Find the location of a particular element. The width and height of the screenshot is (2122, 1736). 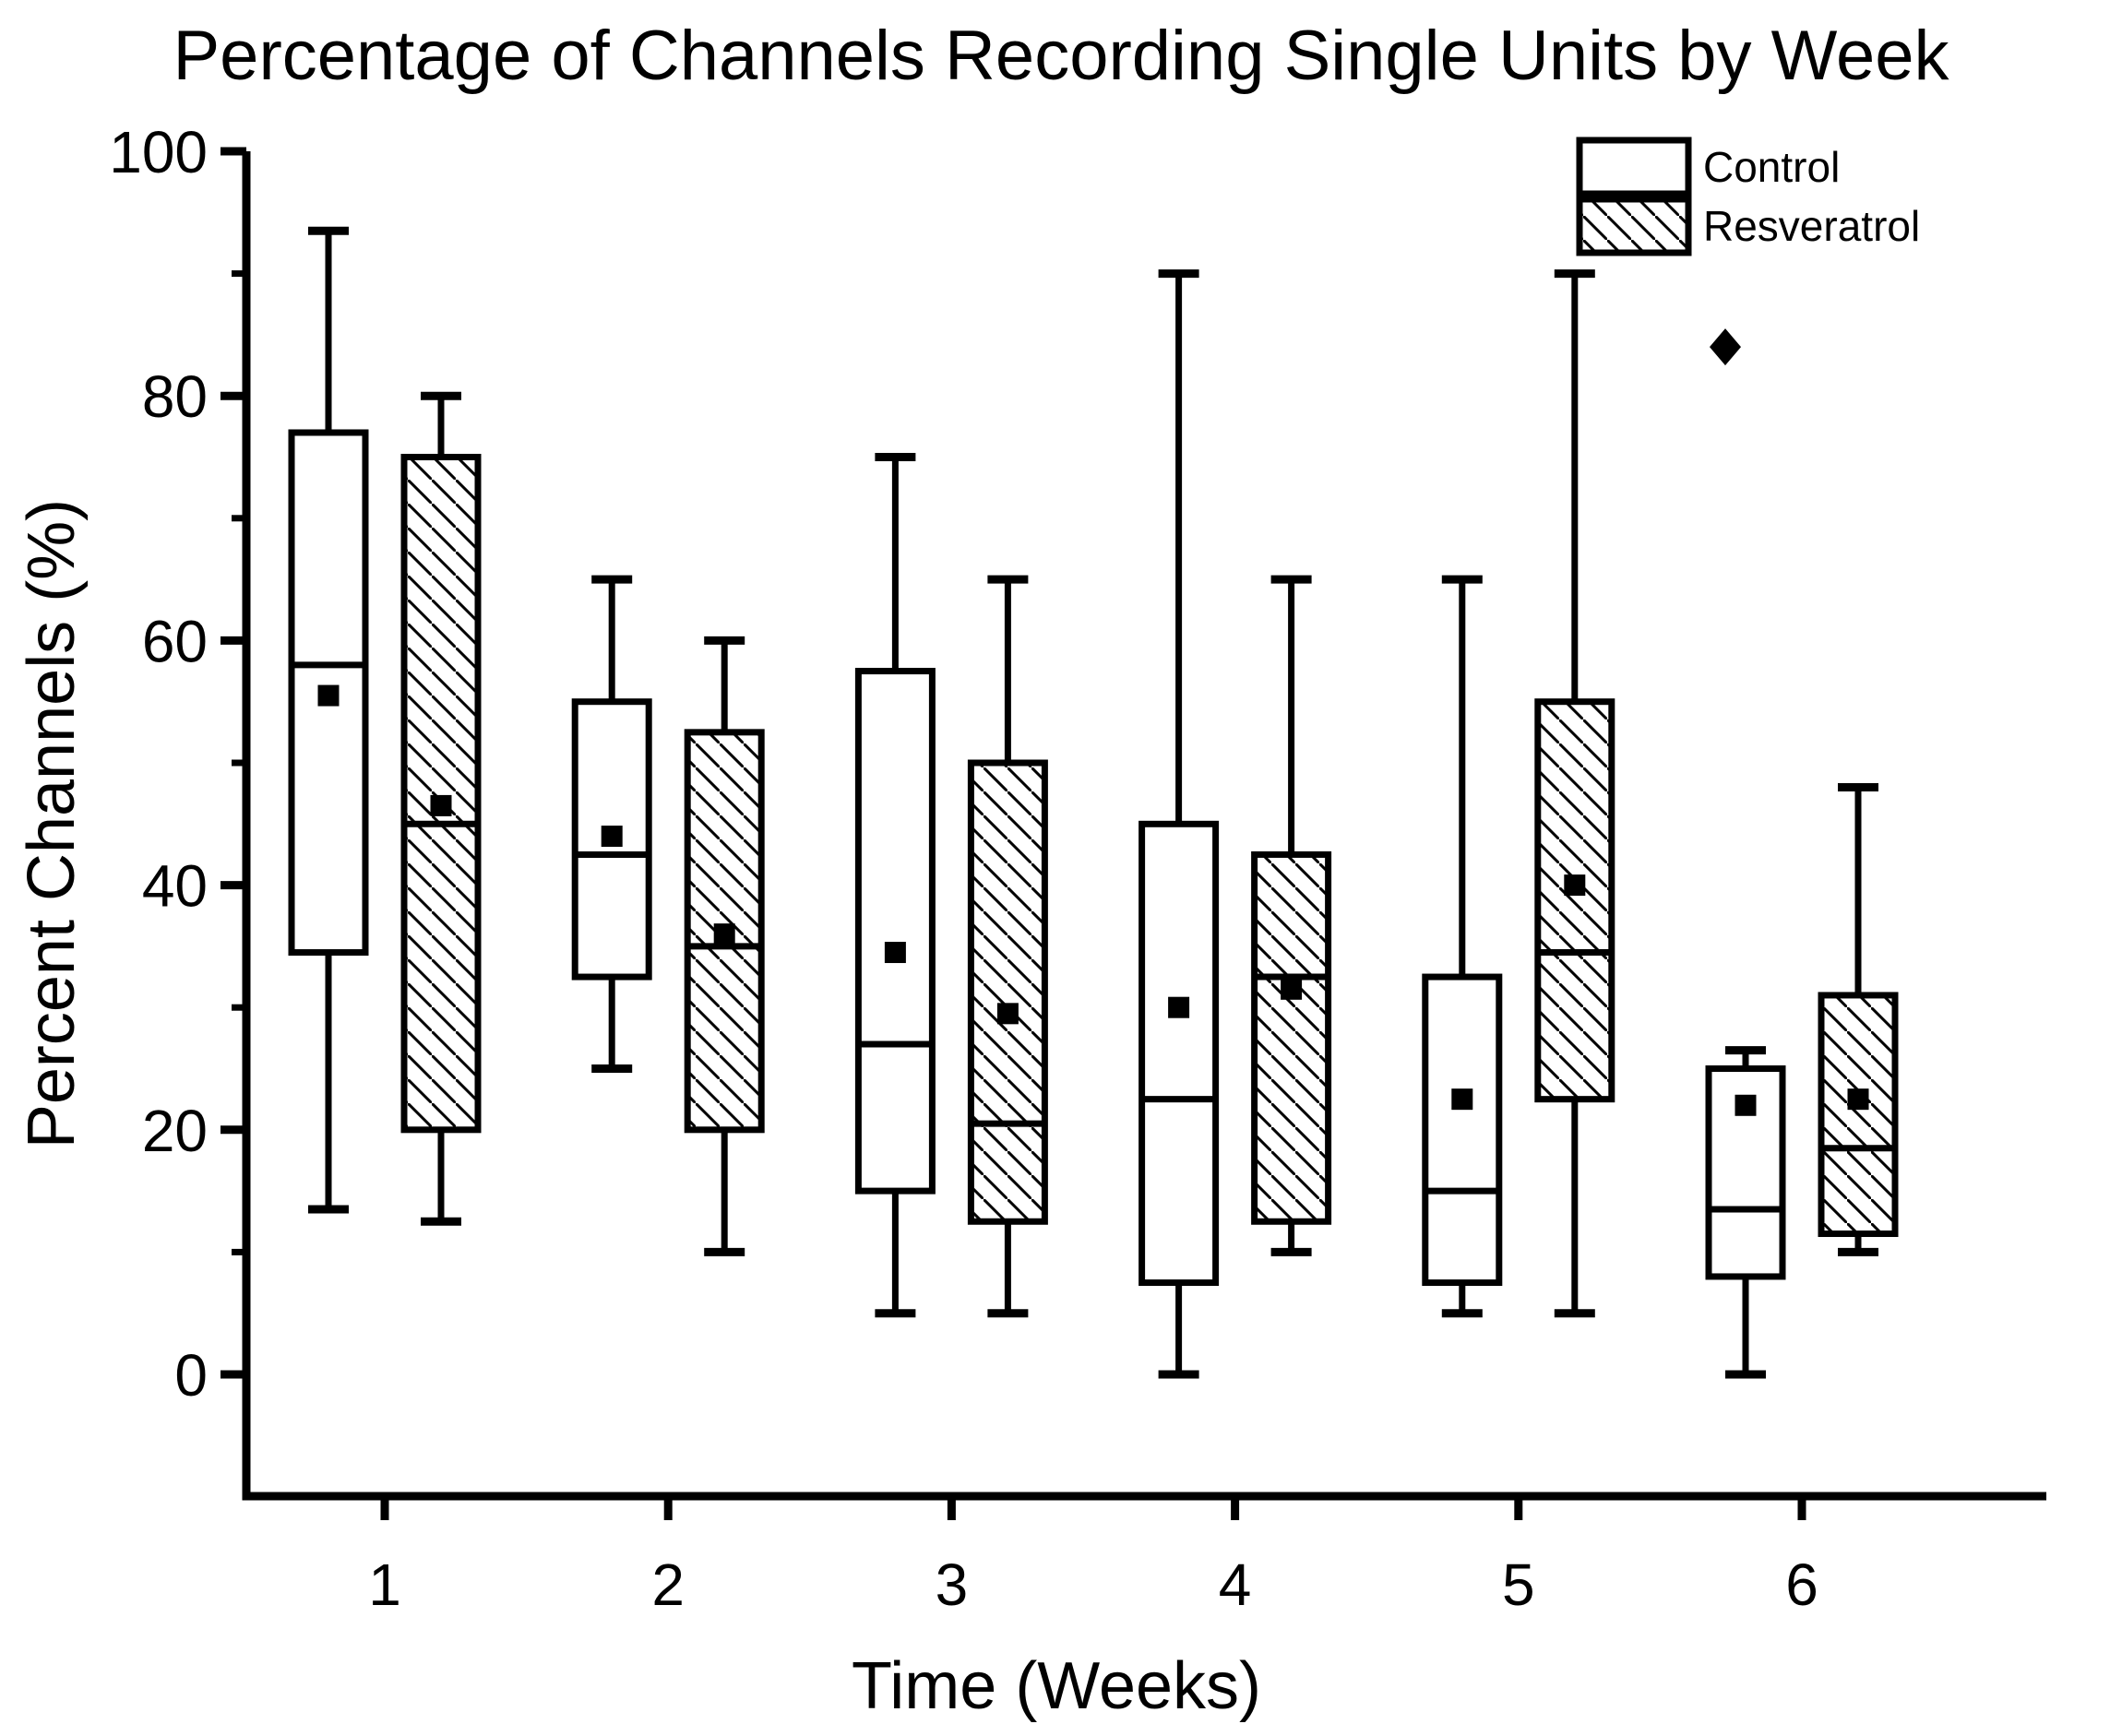

y-tick-label: 60 is located at coordinates (175, 641).